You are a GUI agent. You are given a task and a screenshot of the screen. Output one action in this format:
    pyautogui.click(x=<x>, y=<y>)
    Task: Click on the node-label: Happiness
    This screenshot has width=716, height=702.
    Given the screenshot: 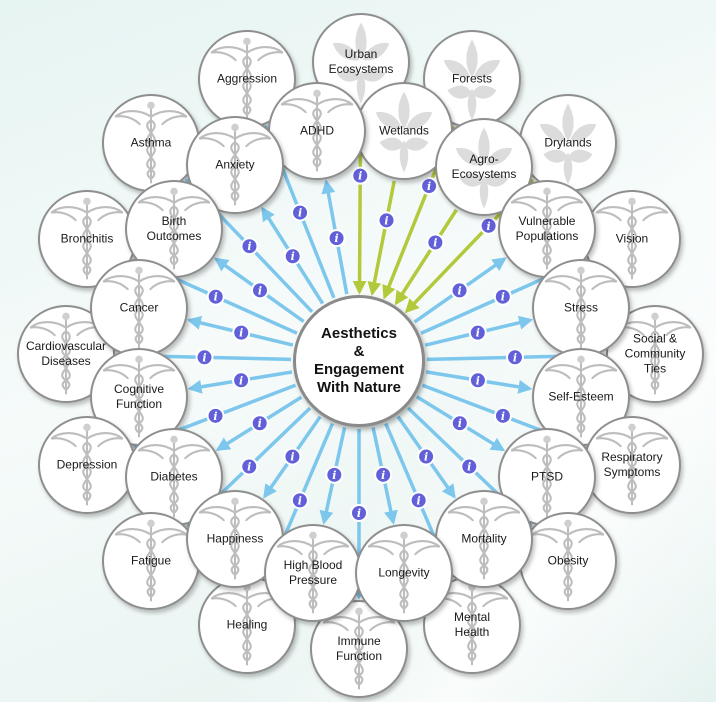 What is the action you would take?
    pyautogui.click(x=235, y=538)
    